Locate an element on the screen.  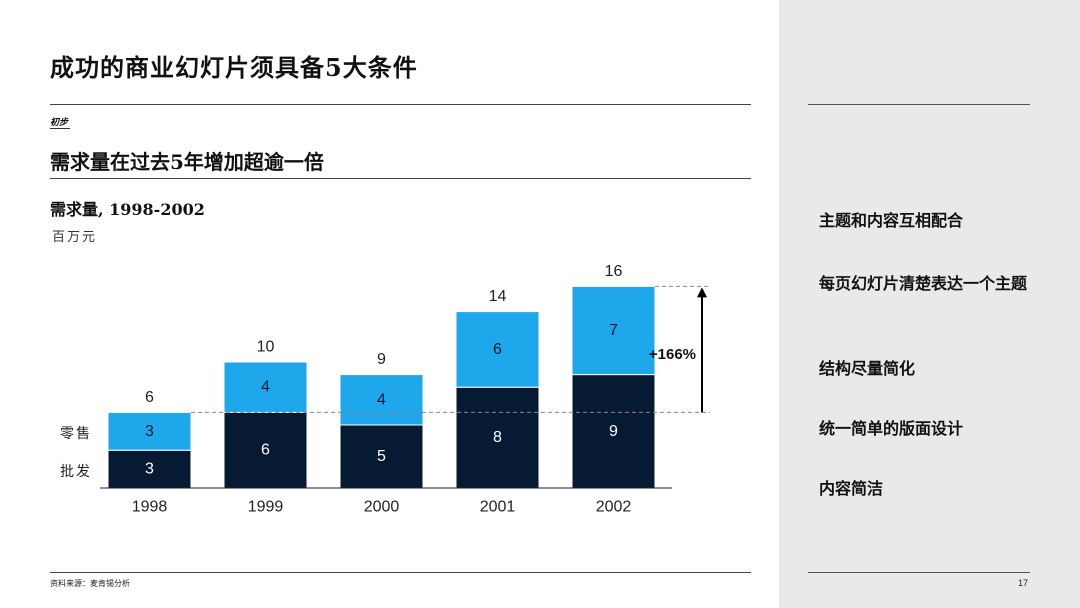
total-label-1999: 10 is located at coordinates (266, 347).